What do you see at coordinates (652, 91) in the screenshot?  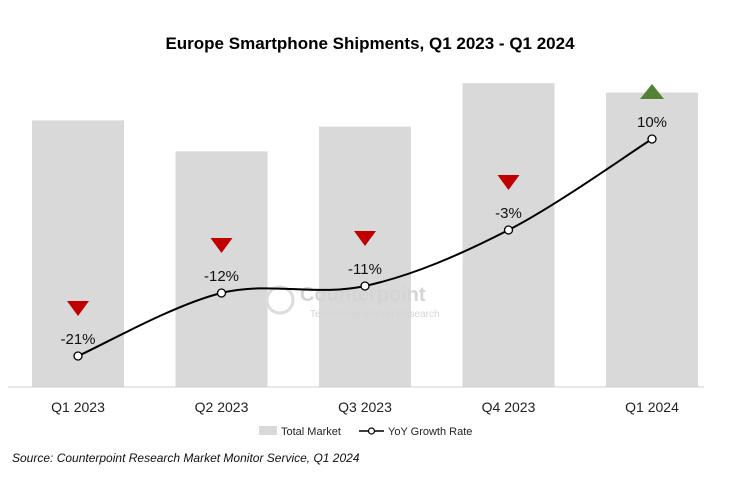 I see `arrow-up-icon` at bounding box center [652, 91].